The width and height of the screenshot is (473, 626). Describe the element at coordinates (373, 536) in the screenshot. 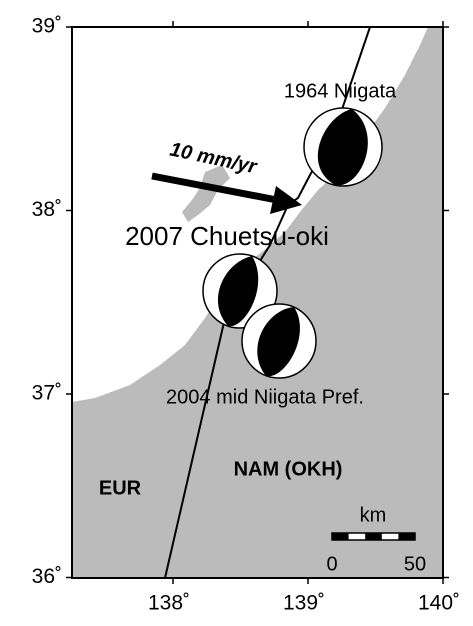

I see `scale-bar` at that location.